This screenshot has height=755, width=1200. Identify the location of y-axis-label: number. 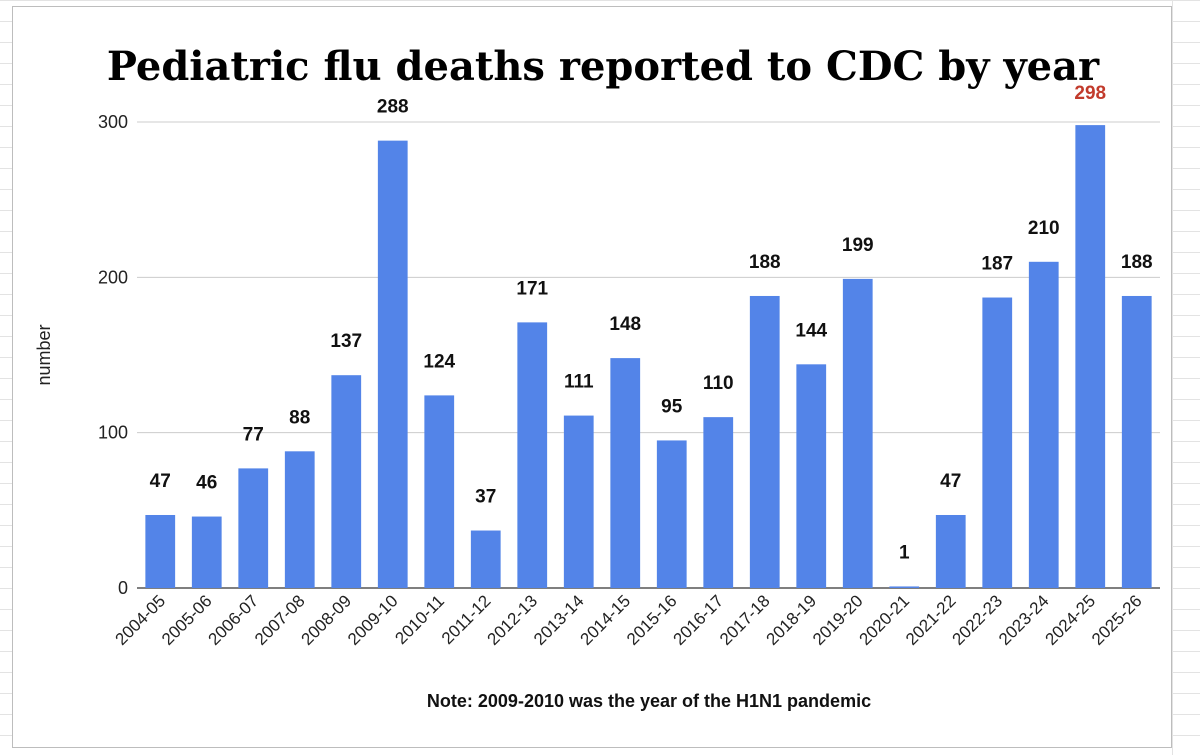
(44, 354).